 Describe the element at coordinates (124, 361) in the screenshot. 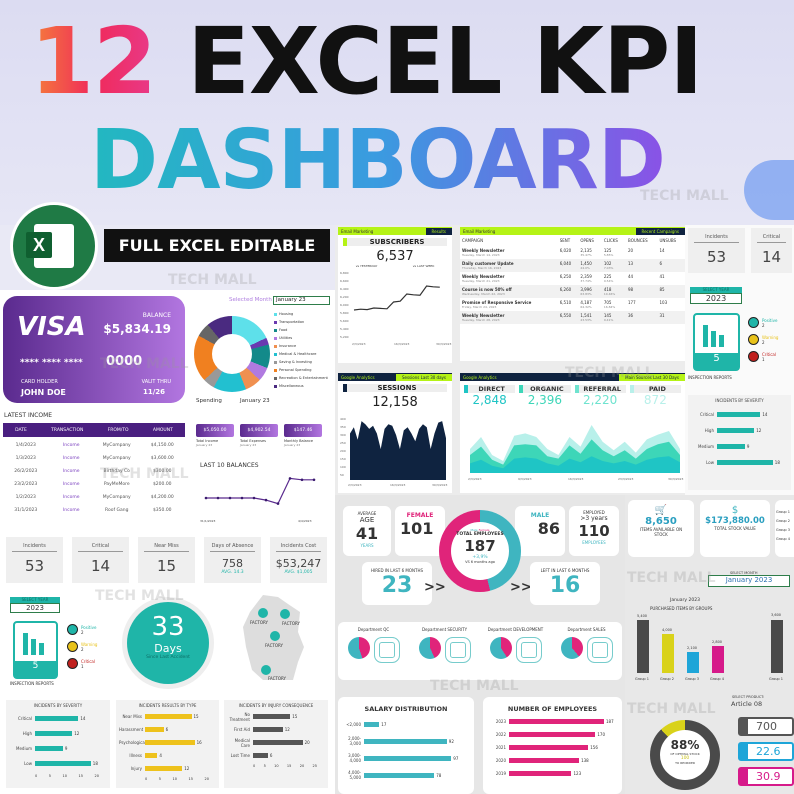

I see `card-last4: 0000` at that location.